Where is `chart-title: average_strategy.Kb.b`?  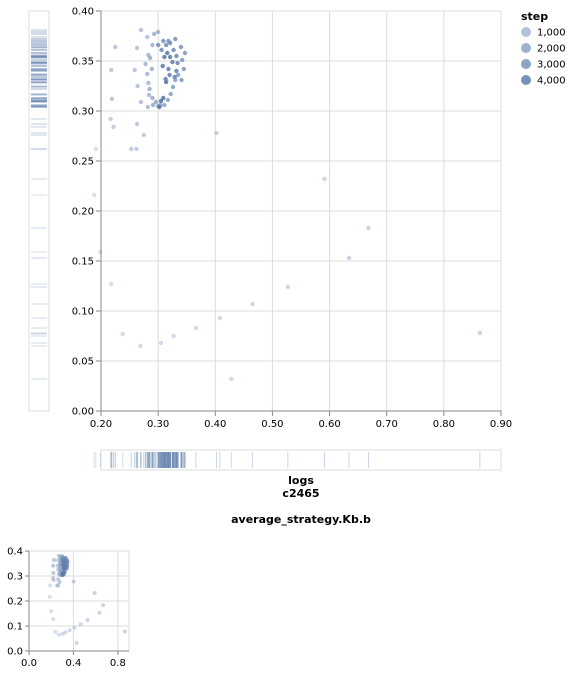 chart-title: average_strategy.Kb.b is located at coordinates (301, 519).